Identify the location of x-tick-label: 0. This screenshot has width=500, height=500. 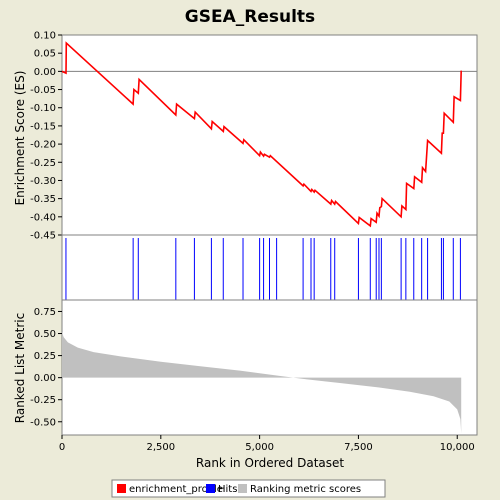
(62, 447).